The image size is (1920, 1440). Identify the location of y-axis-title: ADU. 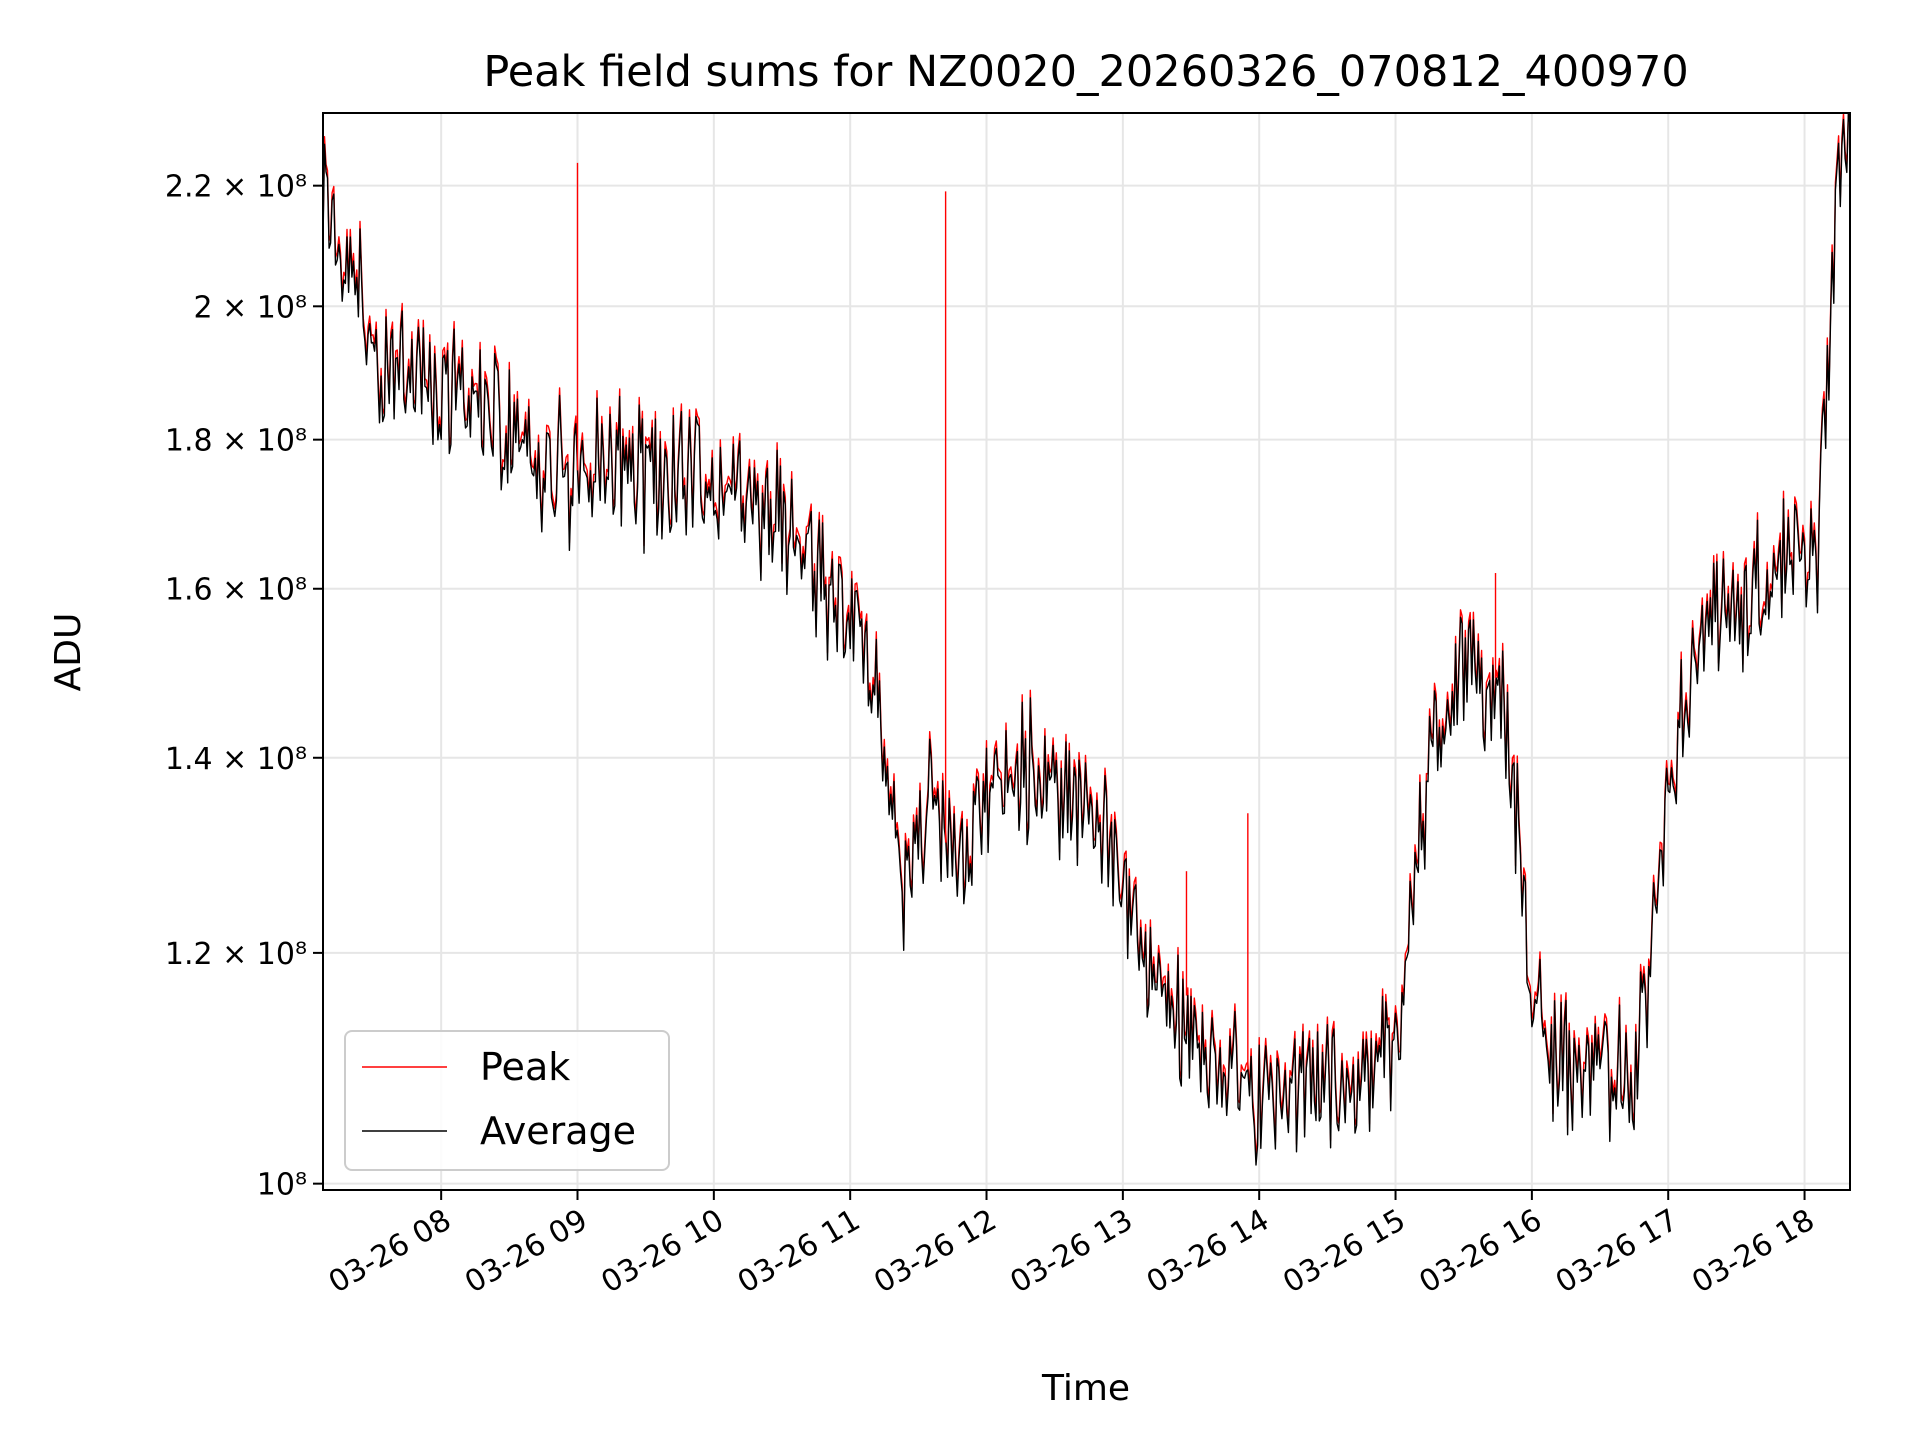
(68, 652).